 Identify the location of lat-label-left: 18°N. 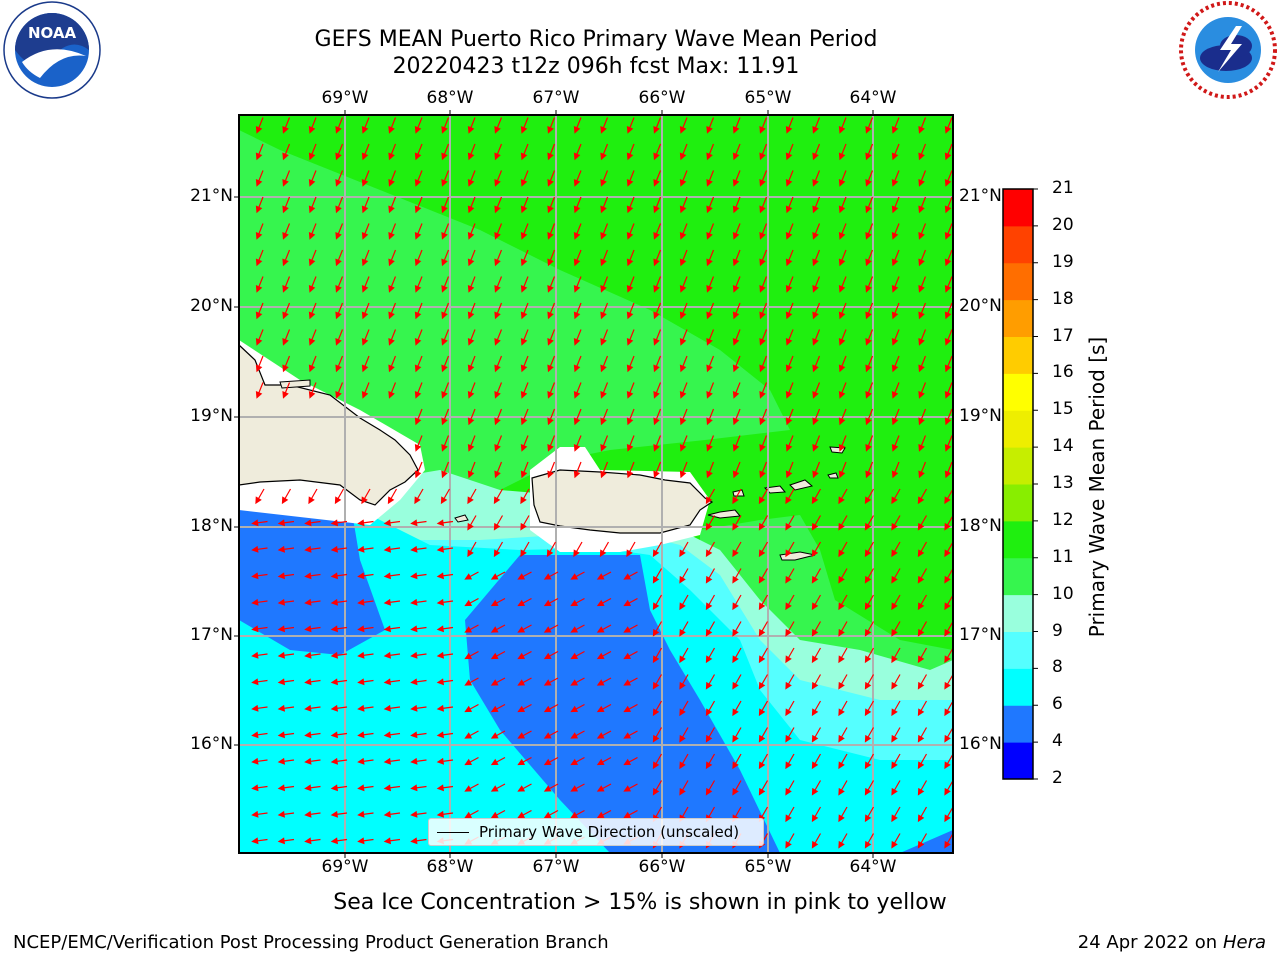
(211, 526).